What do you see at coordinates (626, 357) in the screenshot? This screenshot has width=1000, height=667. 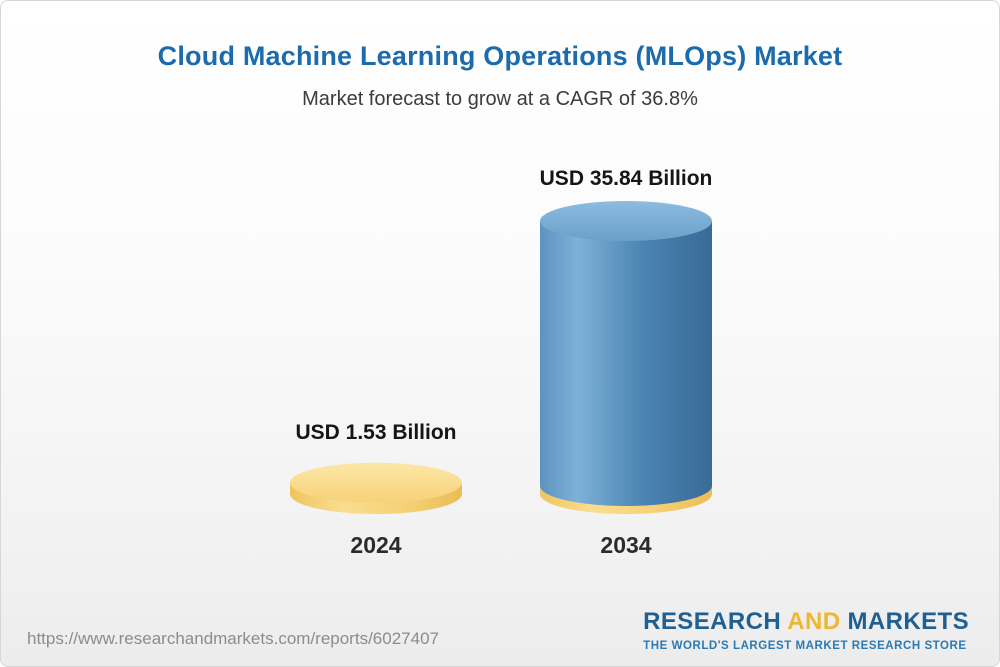 I see `bar-2034` at bounding box center [626, 357].